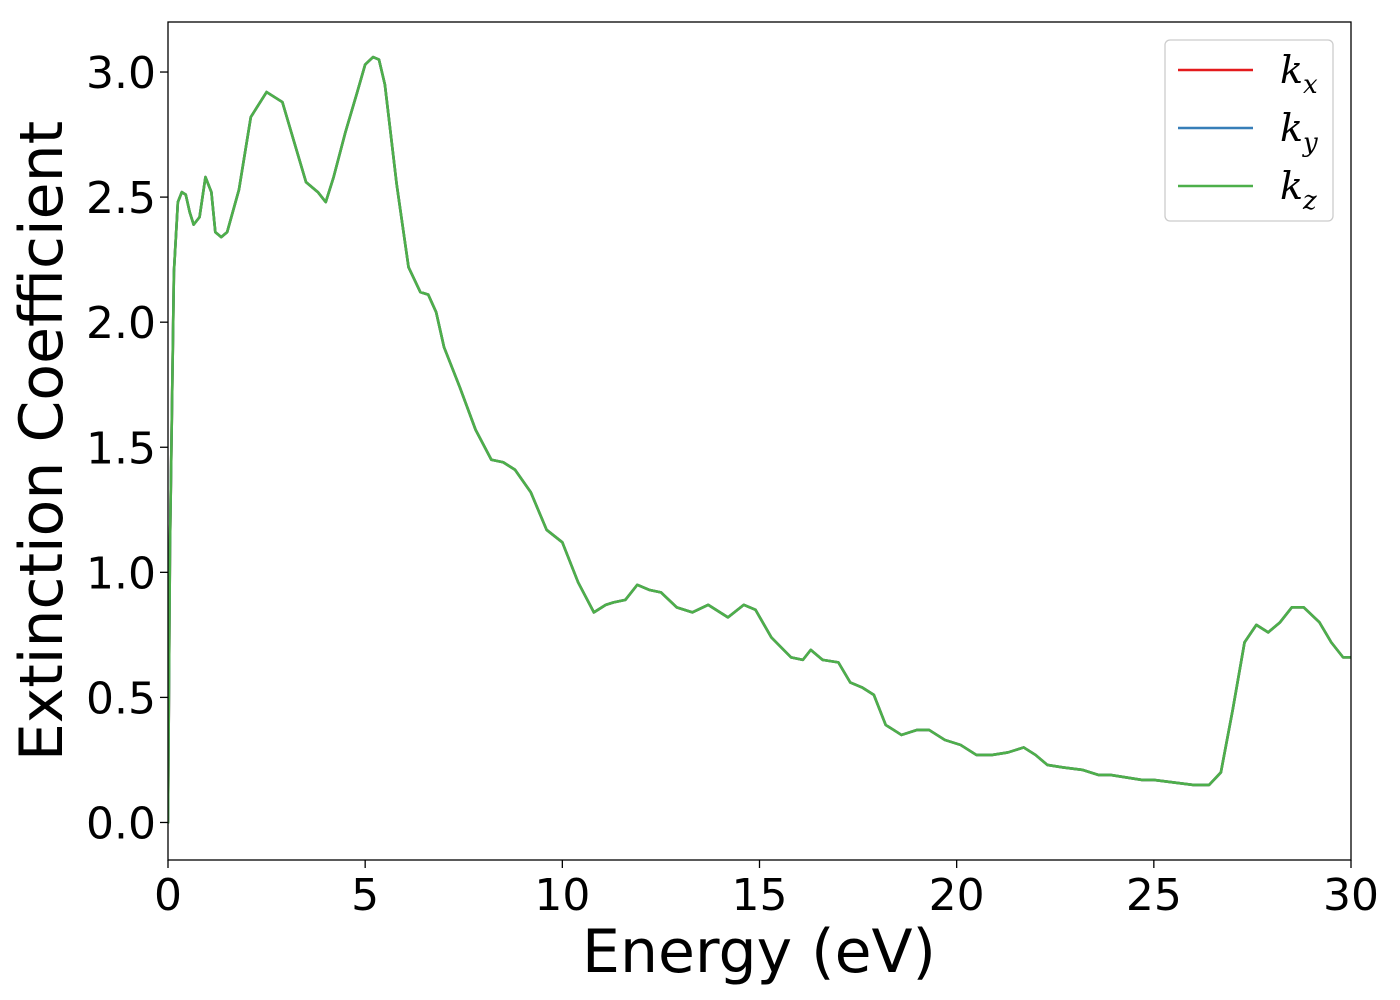 Image resolution: width=1400 pixels, height=1000 pixels. What do you see at coordinates (168, 895) in the screenshot?
I see `x-tick-label: 0` at bounding box center [168, 895].